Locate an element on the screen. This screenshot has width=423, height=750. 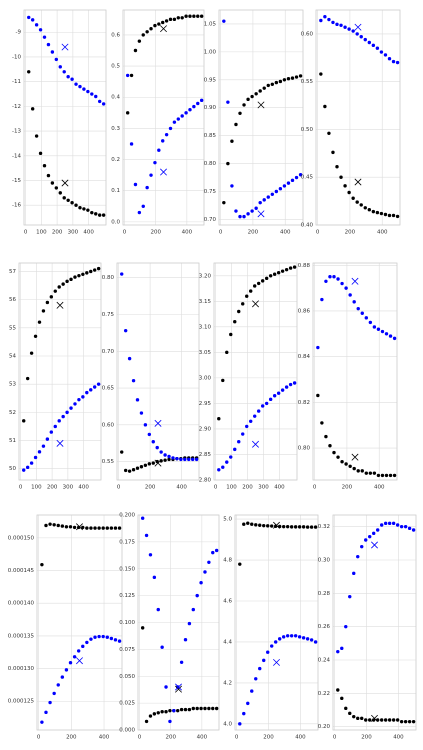
y-tick-label: 0.025 is located at coordinates (127, 704).